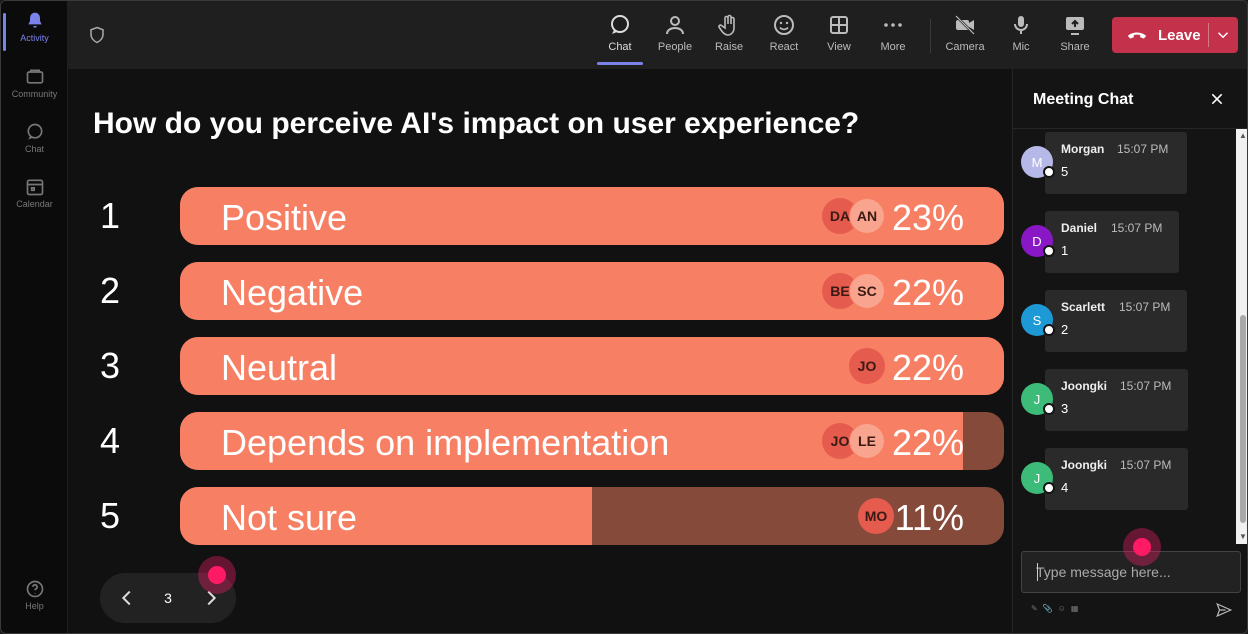 This screenshot has height=634, width=1248. Describe the element at coordinates (1243, 135) in the screenshot. I see `scroll-up-icon: ▲` at that location.